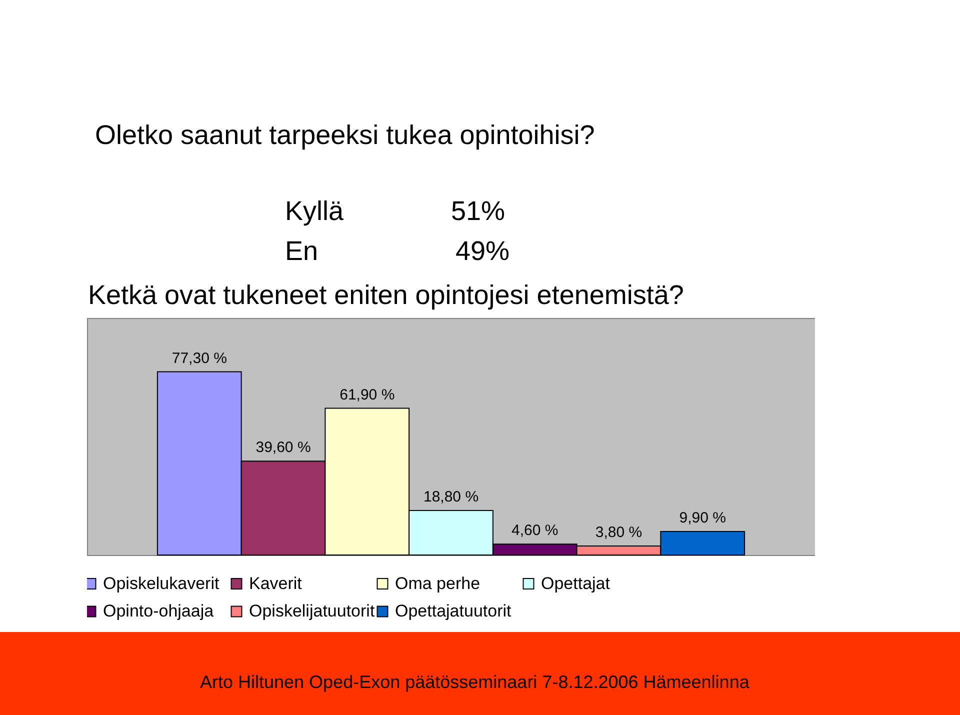  What do you see at coordinates (283, 447) in the screenshot?
I see `data-label: 39,60 %` at bounding box center [283, 447].